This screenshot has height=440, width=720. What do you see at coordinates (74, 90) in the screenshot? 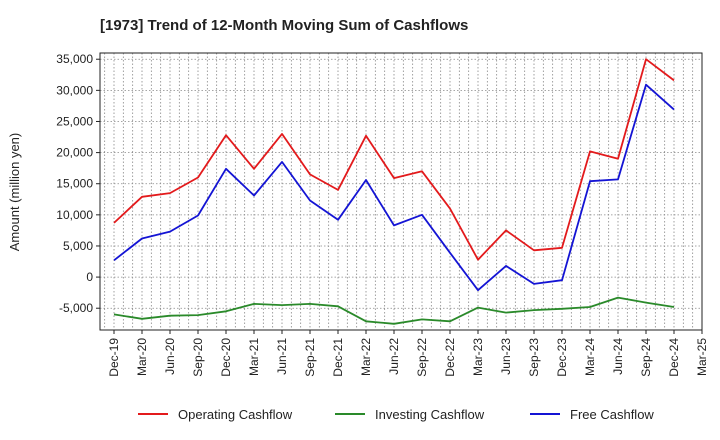
I see `y-tick-label: 30,000` at bounding box center [74, 90].